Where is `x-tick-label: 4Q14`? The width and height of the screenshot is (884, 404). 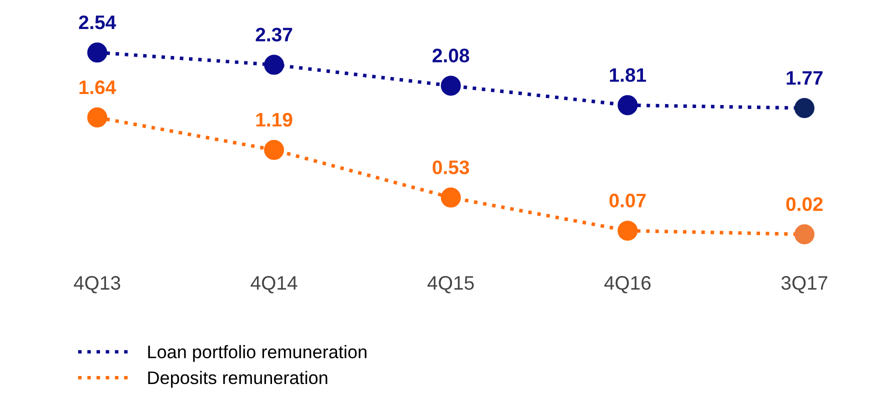 x-tick-label: 4Q14 is located at coordinates (274, 285).